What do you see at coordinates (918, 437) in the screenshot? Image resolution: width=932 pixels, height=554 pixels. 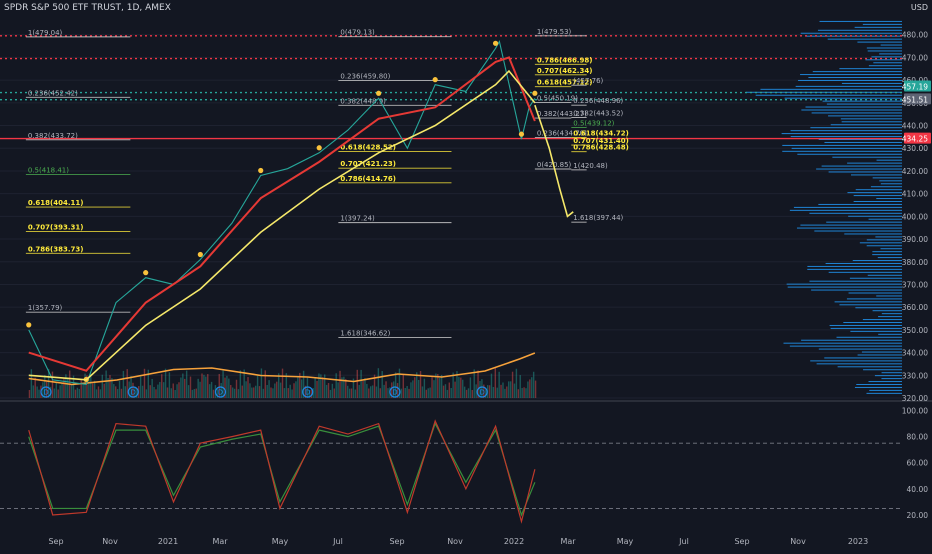 I see `stoch-axis-tick: 80.00` at bounding box center [918, 437].